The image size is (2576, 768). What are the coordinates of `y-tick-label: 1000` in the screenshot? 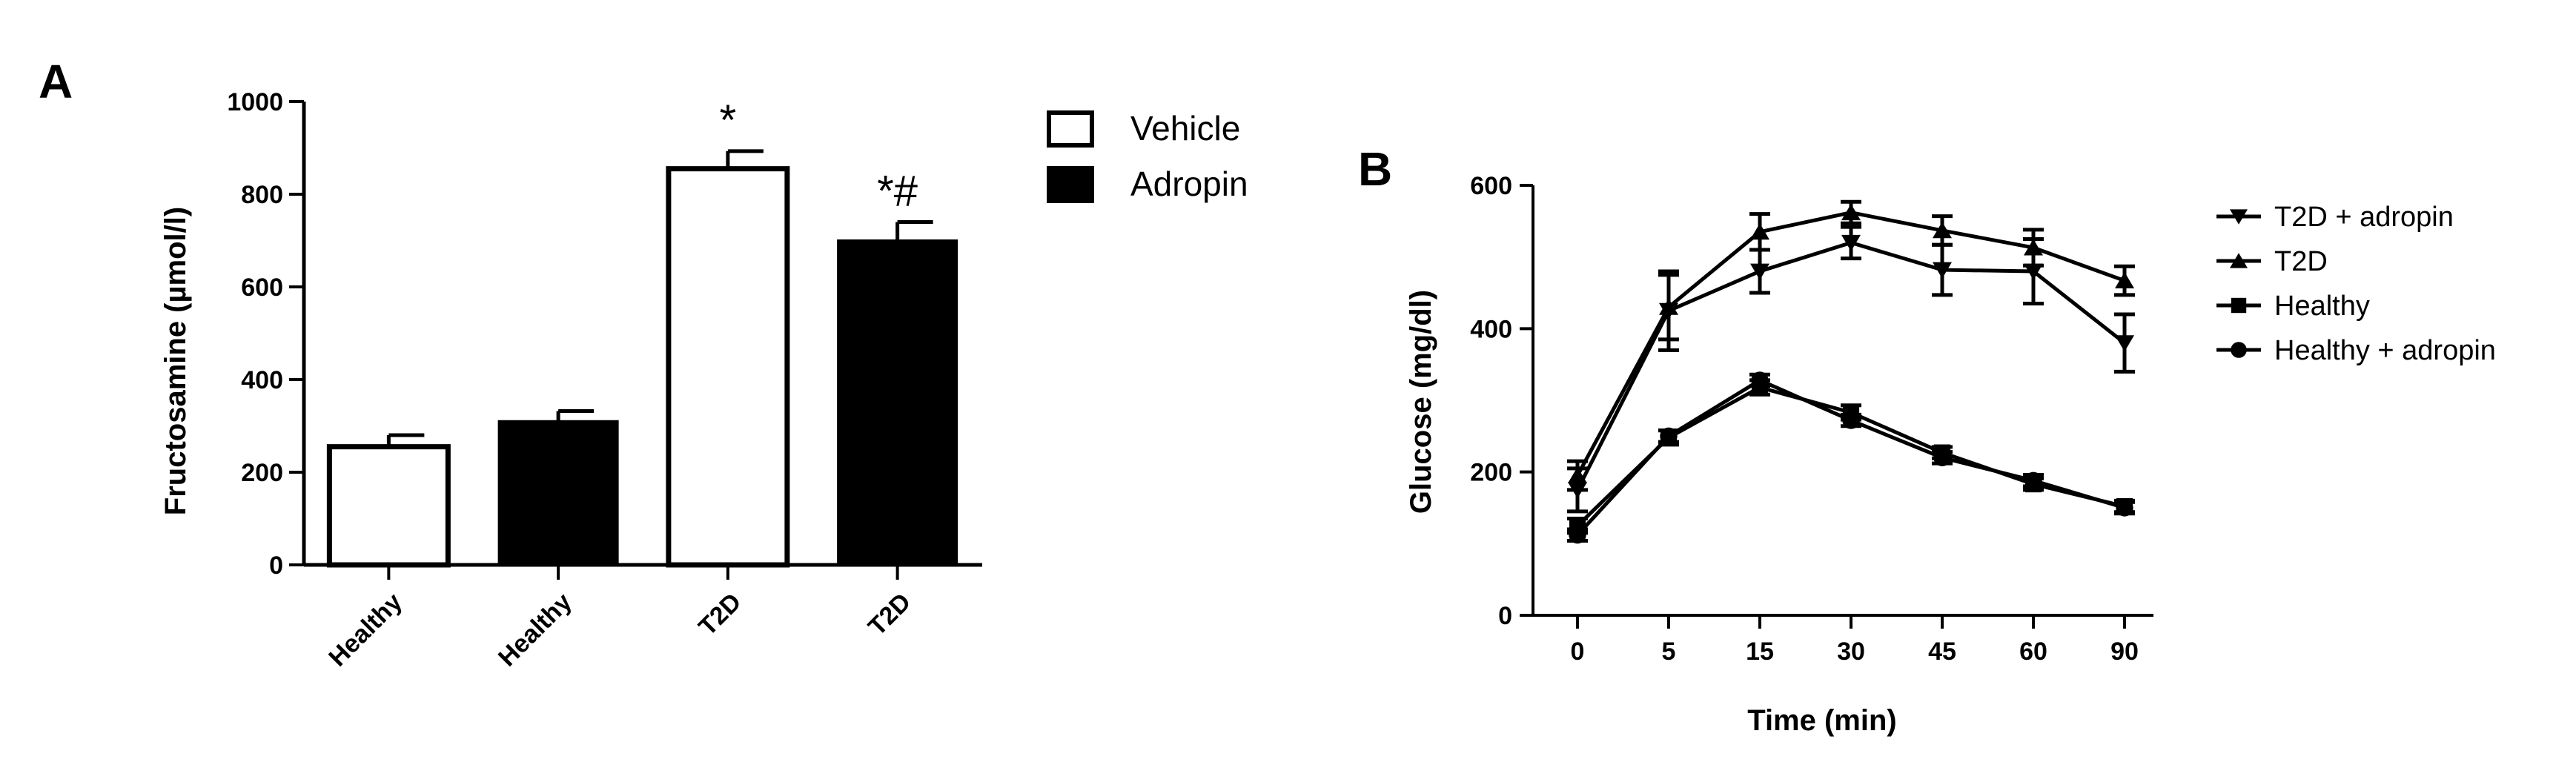 It's located at (255, 102).